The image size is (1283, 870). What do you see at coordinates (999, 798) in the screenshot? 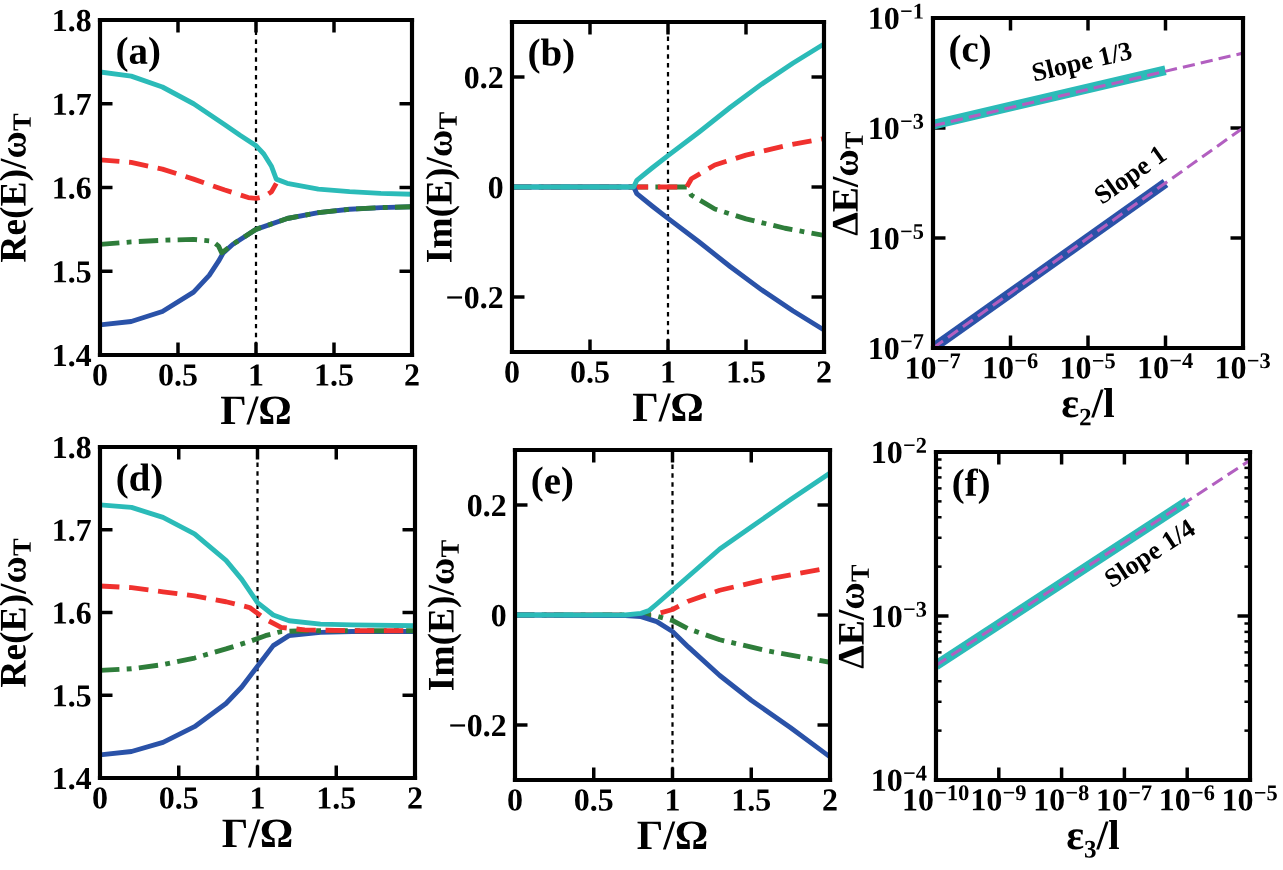
I see `x-tick-label: 10$^{−9}$` at bounding box center [999, 798].